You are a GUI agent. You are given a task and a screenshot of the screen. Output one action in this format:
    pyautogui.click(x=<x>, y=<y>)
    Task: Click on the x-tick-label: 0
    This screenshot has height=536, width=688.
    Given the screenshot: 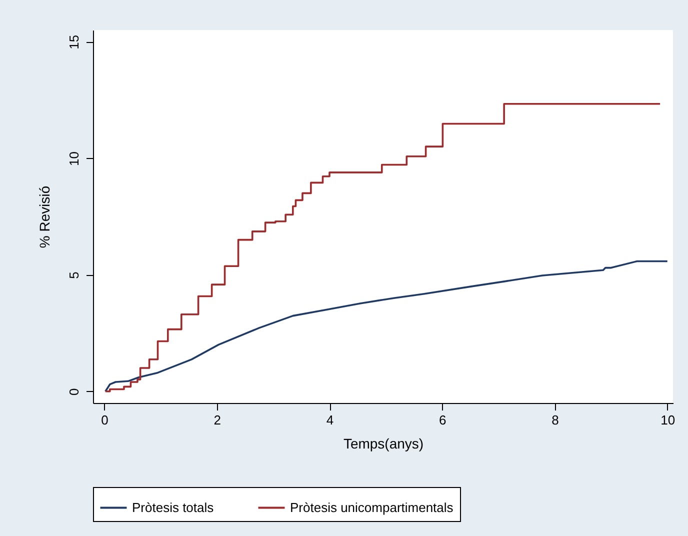 What is the action you would take?
    pyautogui.click(x=104, y=420)
    